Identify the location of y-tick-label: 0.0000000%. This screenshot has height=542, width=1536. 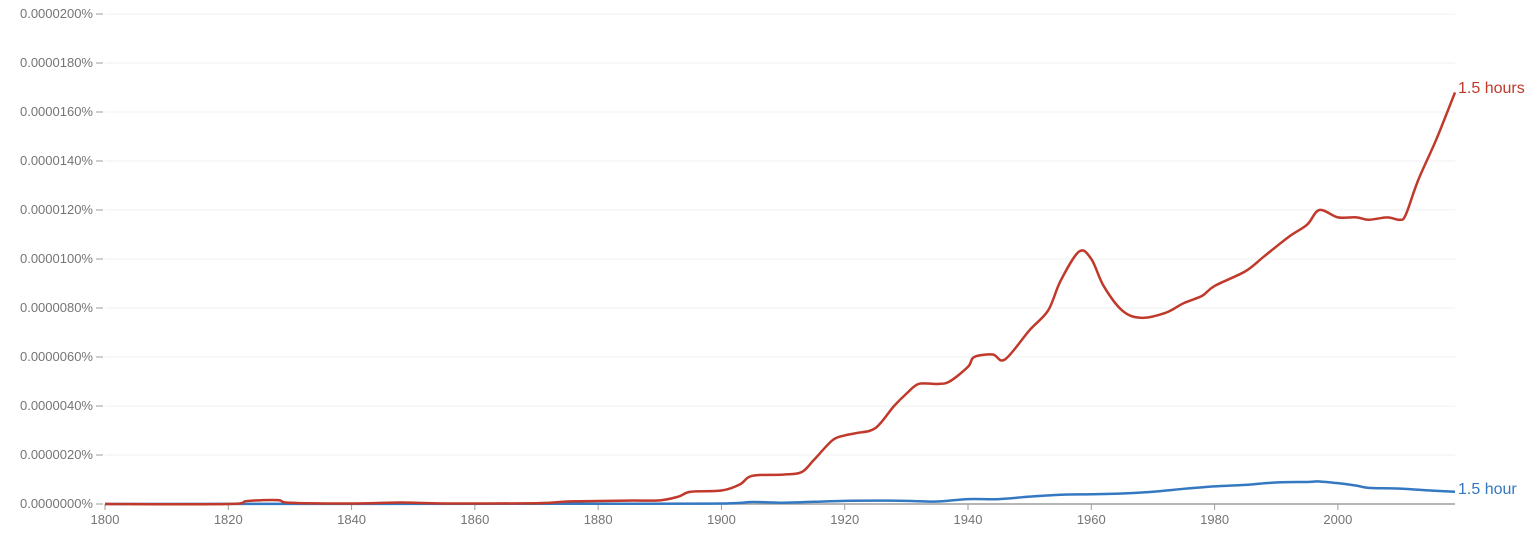
(56, 503).